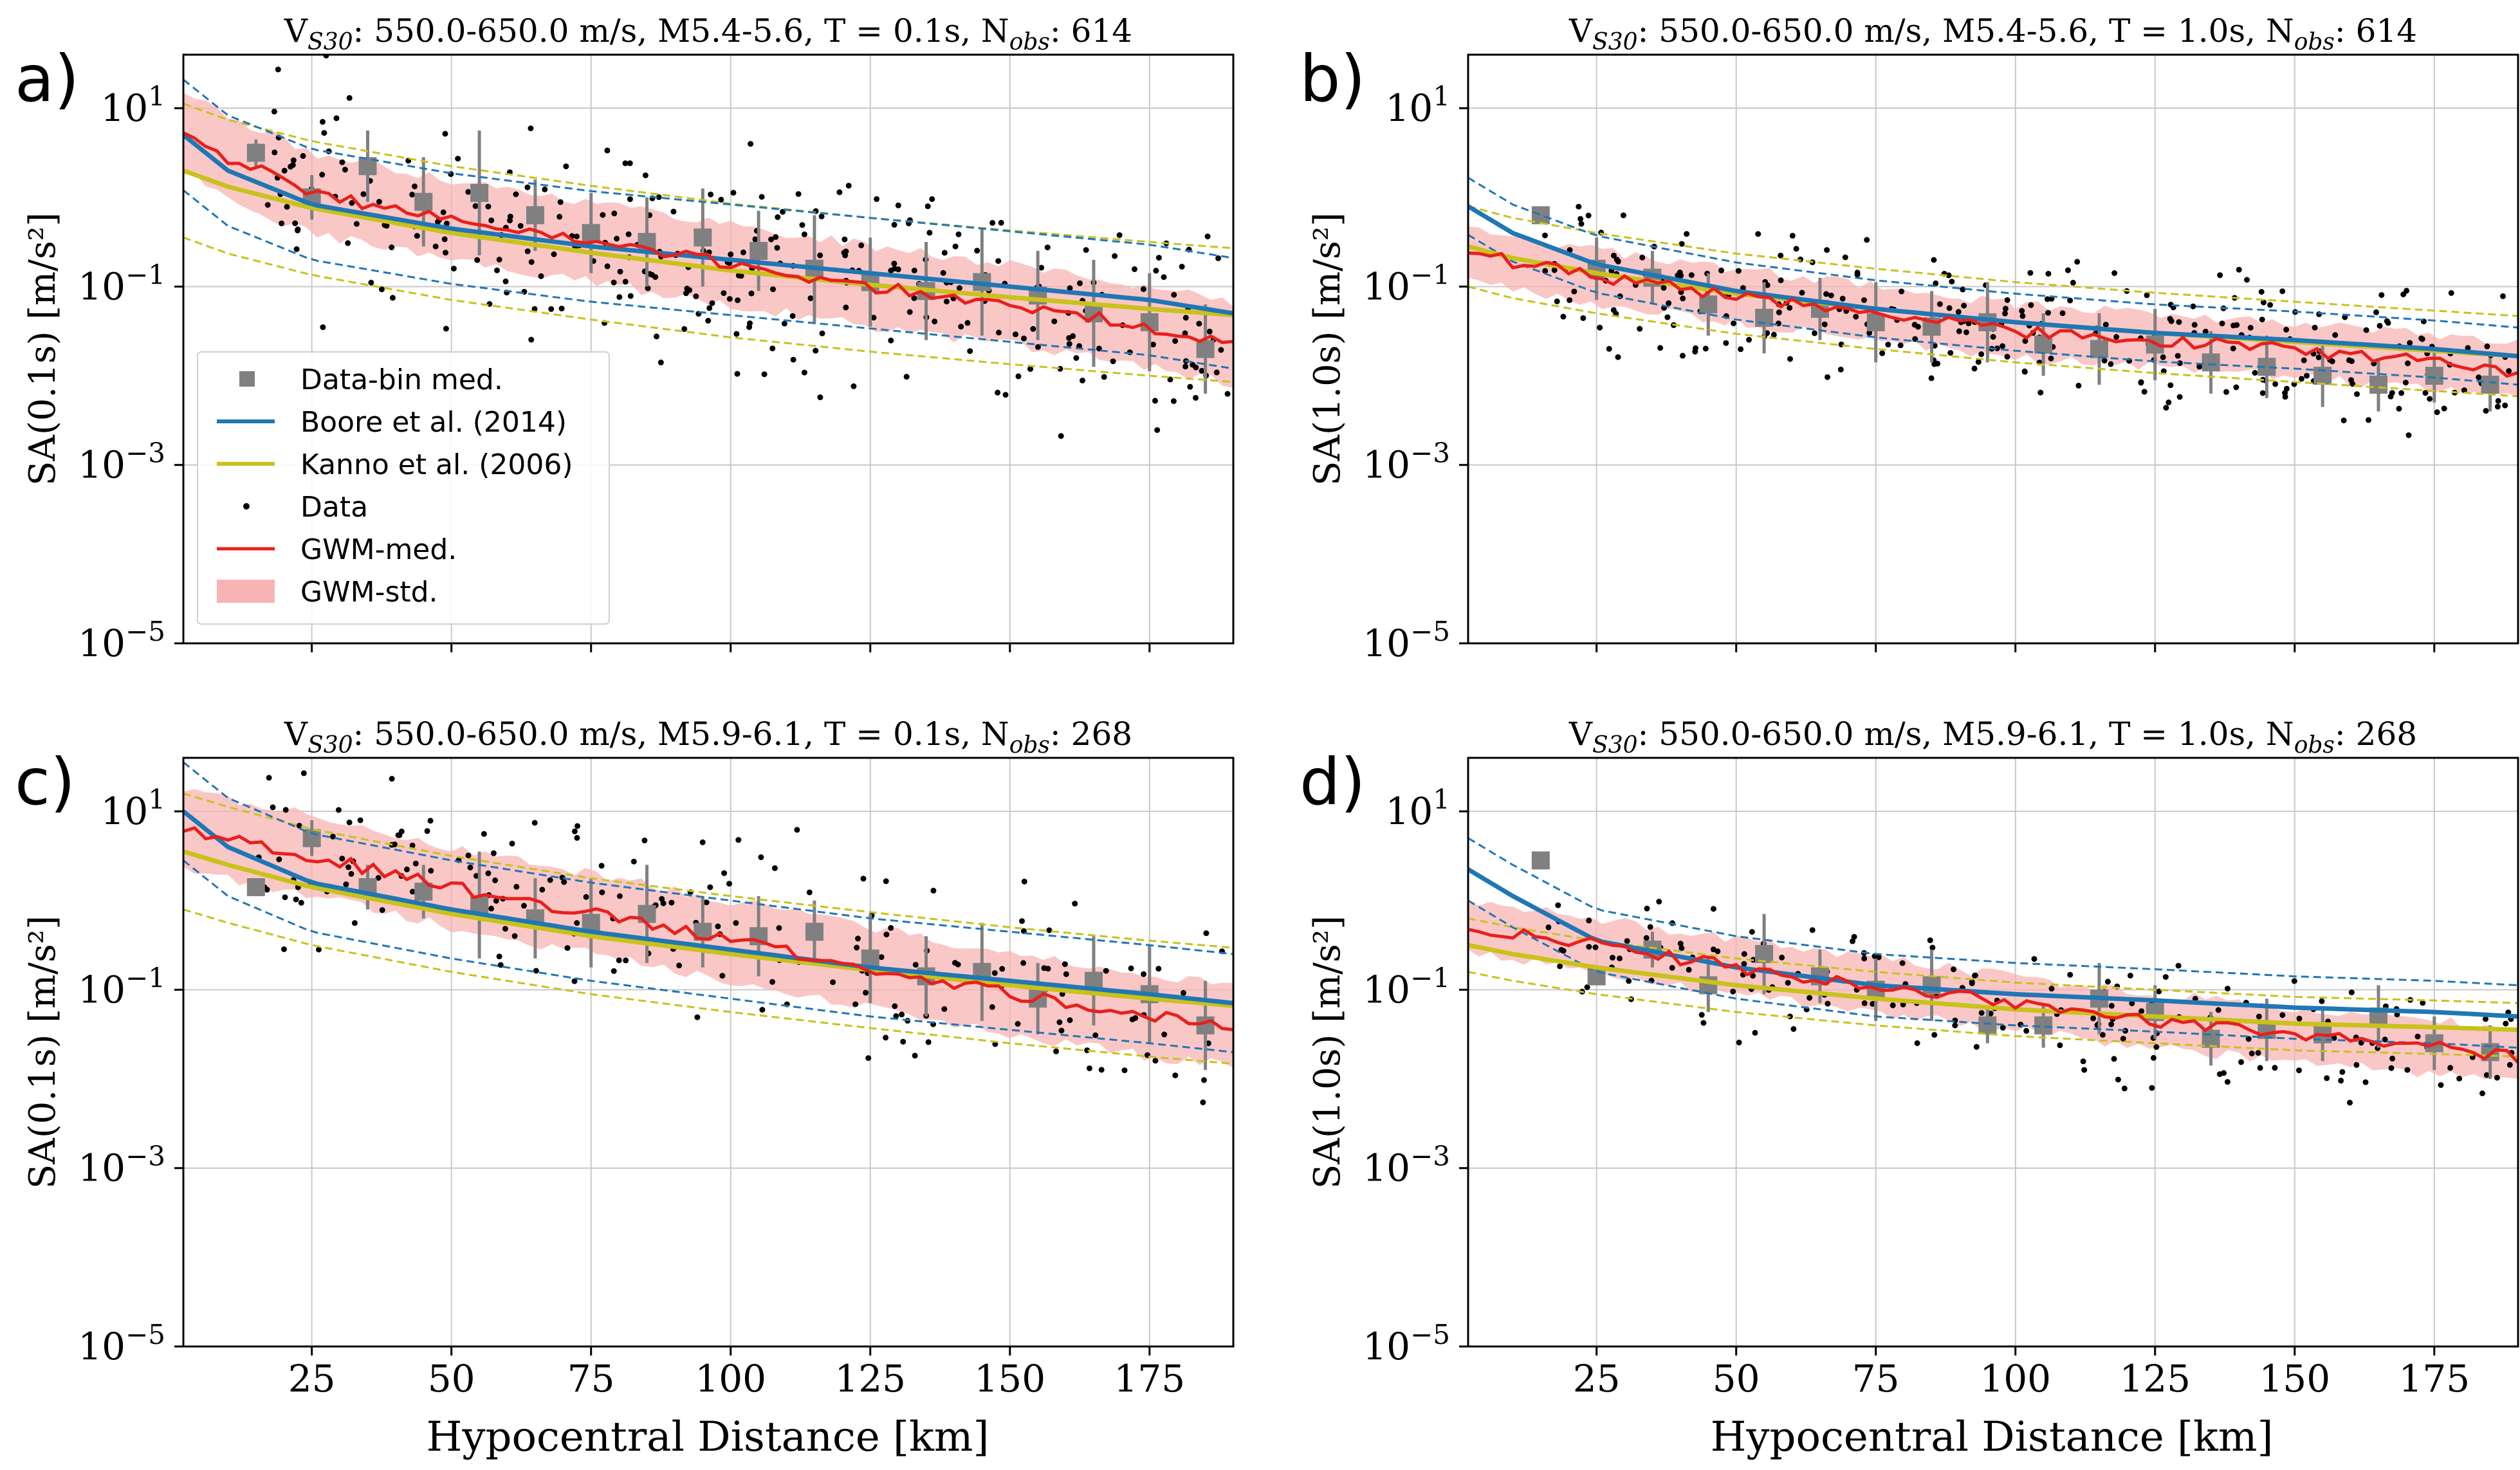  I want to click on panel-letter: a), so click(47, 78).